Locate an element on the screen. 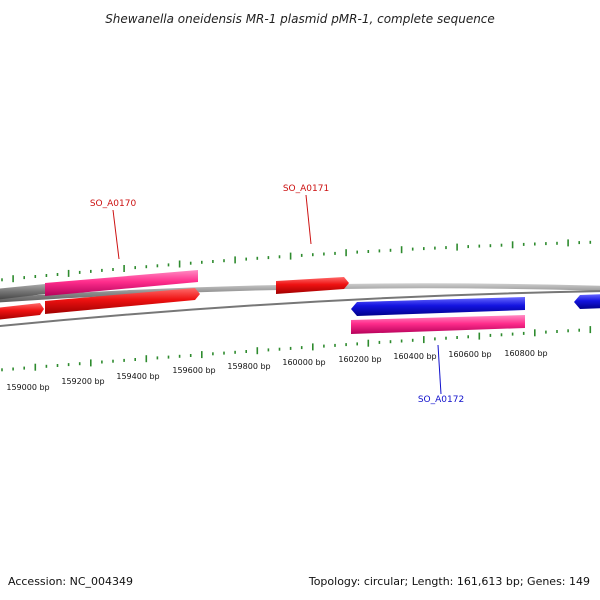  accession-text: Accession: NC_004349 is located at coordinates (70, 581).